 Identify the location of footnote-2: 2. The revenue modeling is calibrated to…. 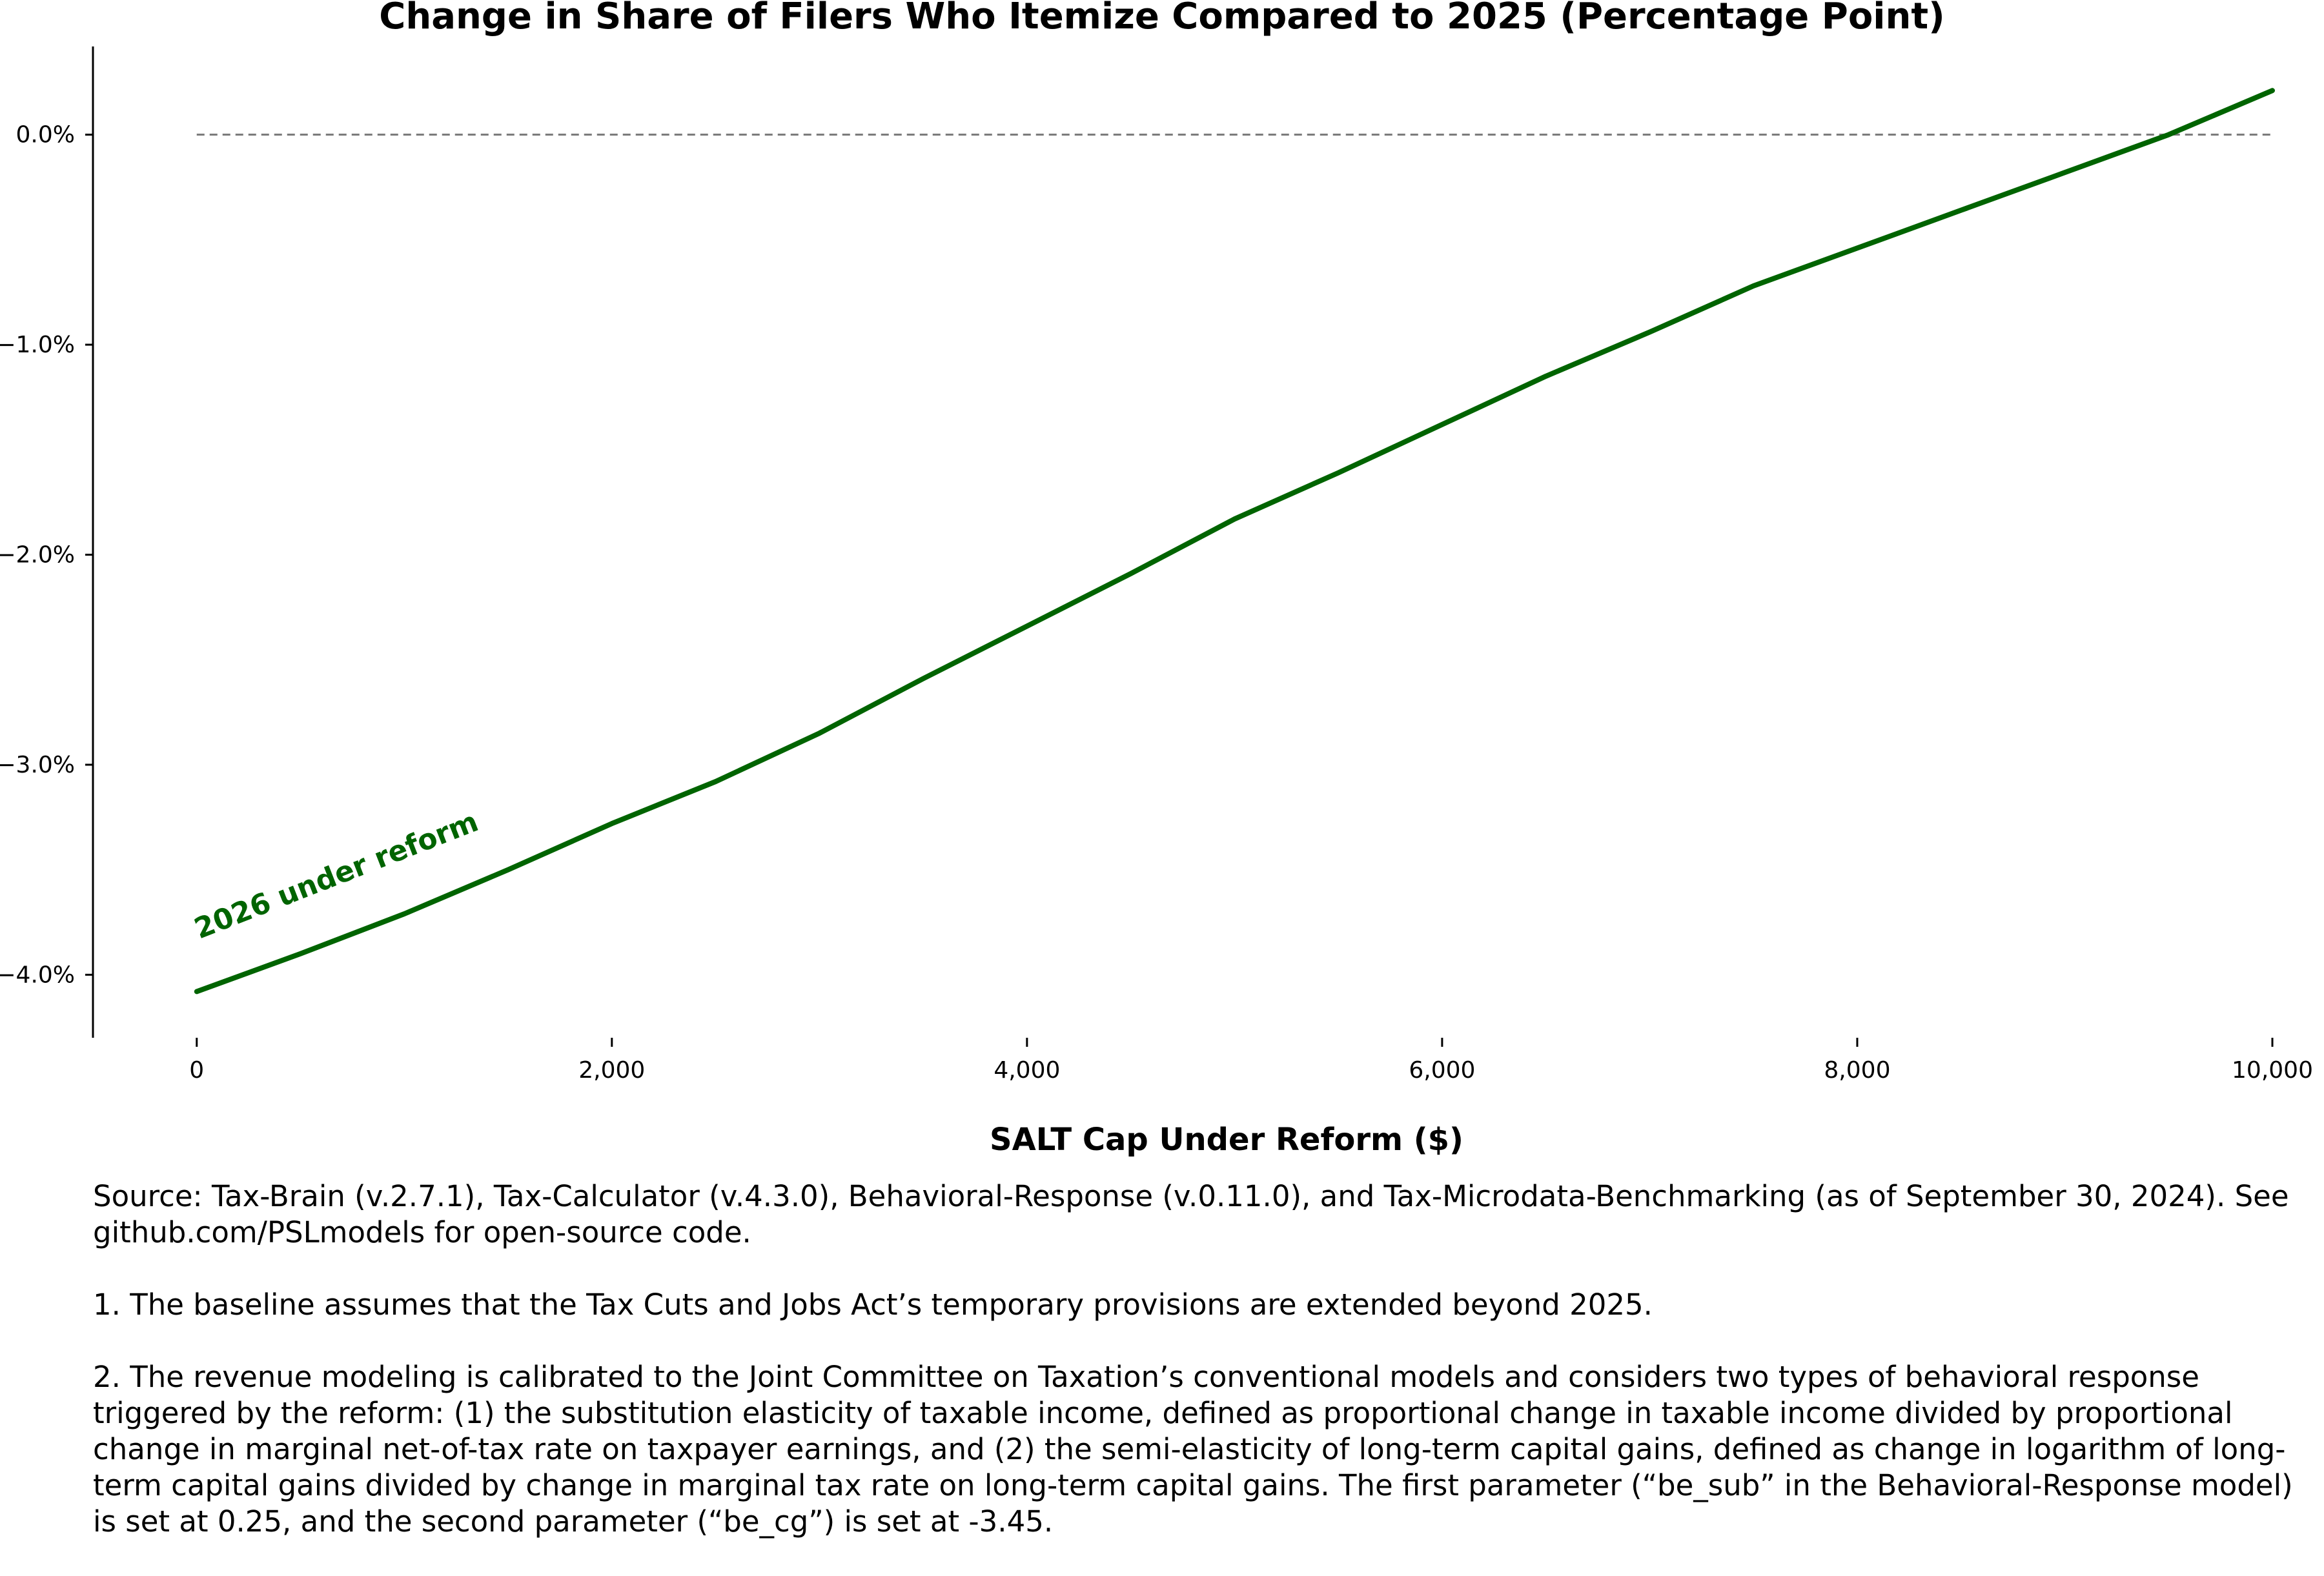
(1193, 1449).